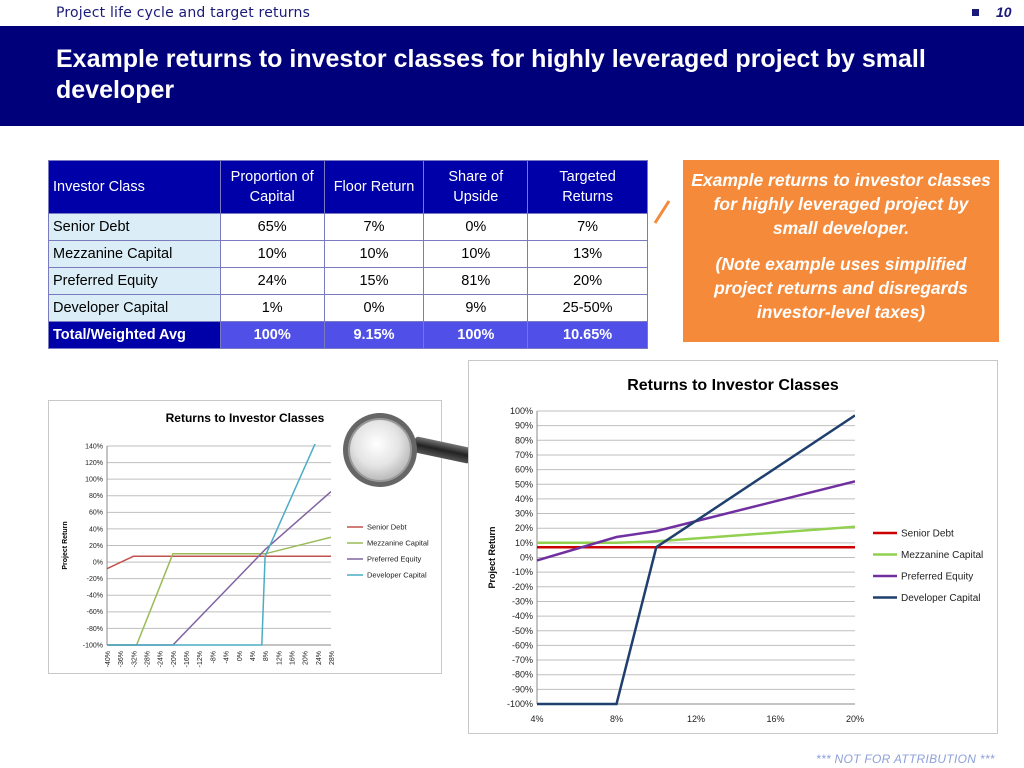 The image size is (1024, 768). Describe the element at coordinates (108, 659) in the screenshot. I see `x-tick-label: -40%` at that location.